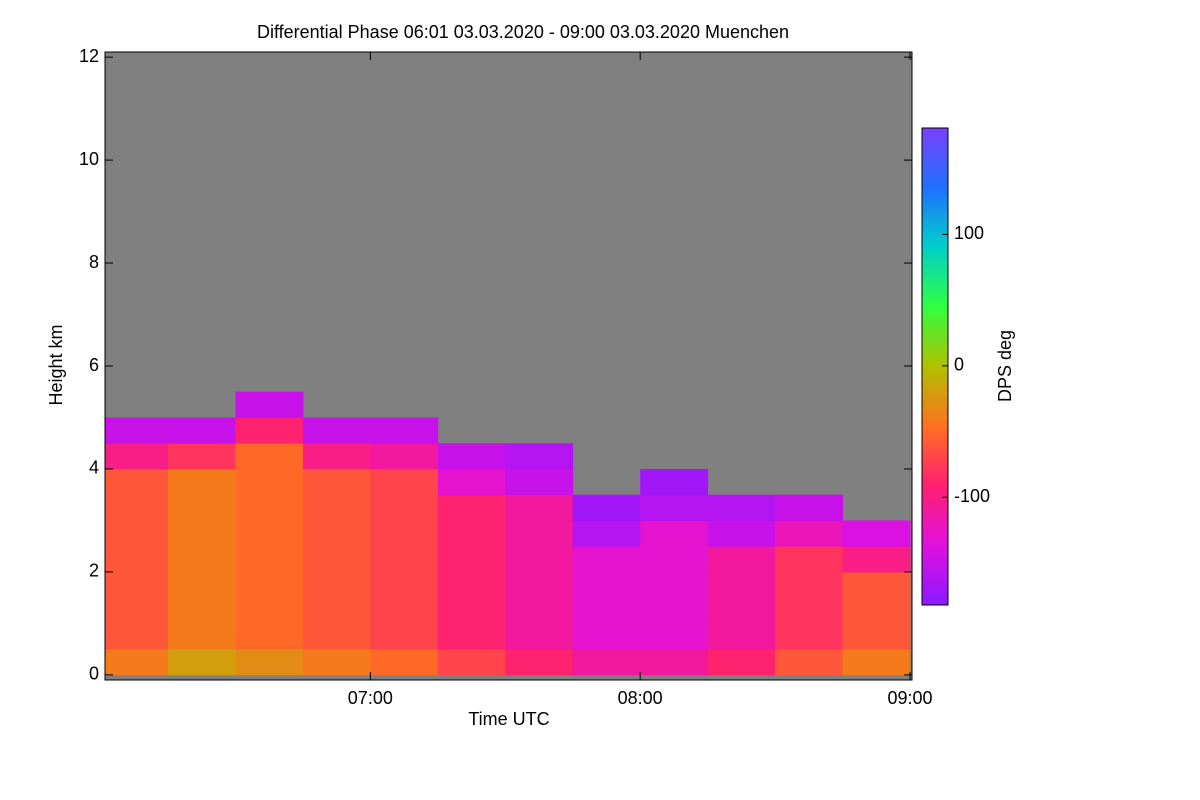 Image resolution: width=1200 pixels, height=800 pixels. What do you see at coordinates (94, 468) in the screenshot?
I see `y-tick-label: 4` at bounding box center [94, 468].